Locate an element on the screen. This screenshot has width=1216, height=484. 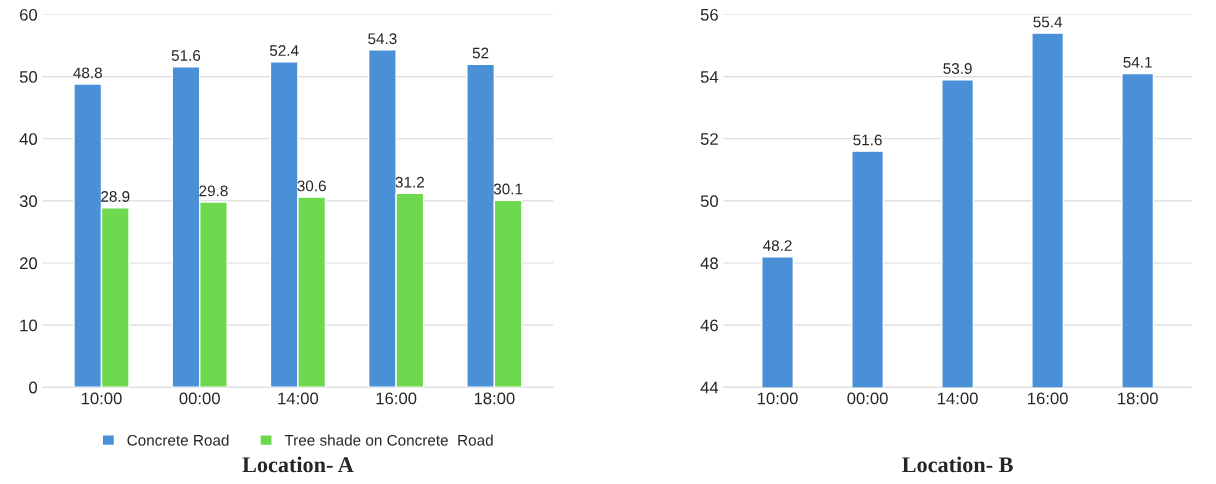
y-tick-label: 54 is located at coordinates (709, 77).